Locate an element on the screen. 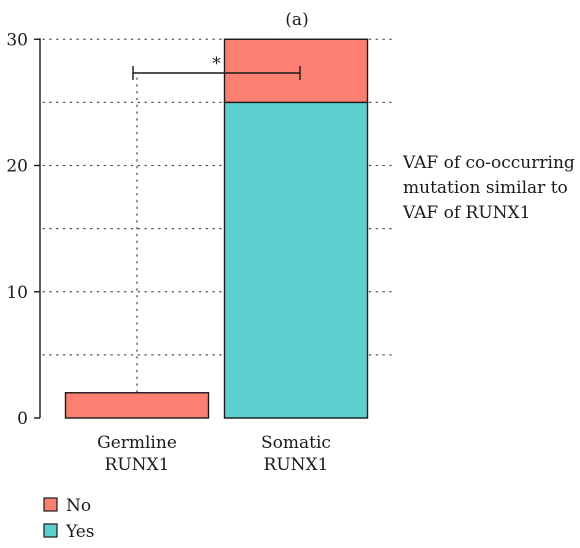  significance-star: * is located at coordinates (216, 64).